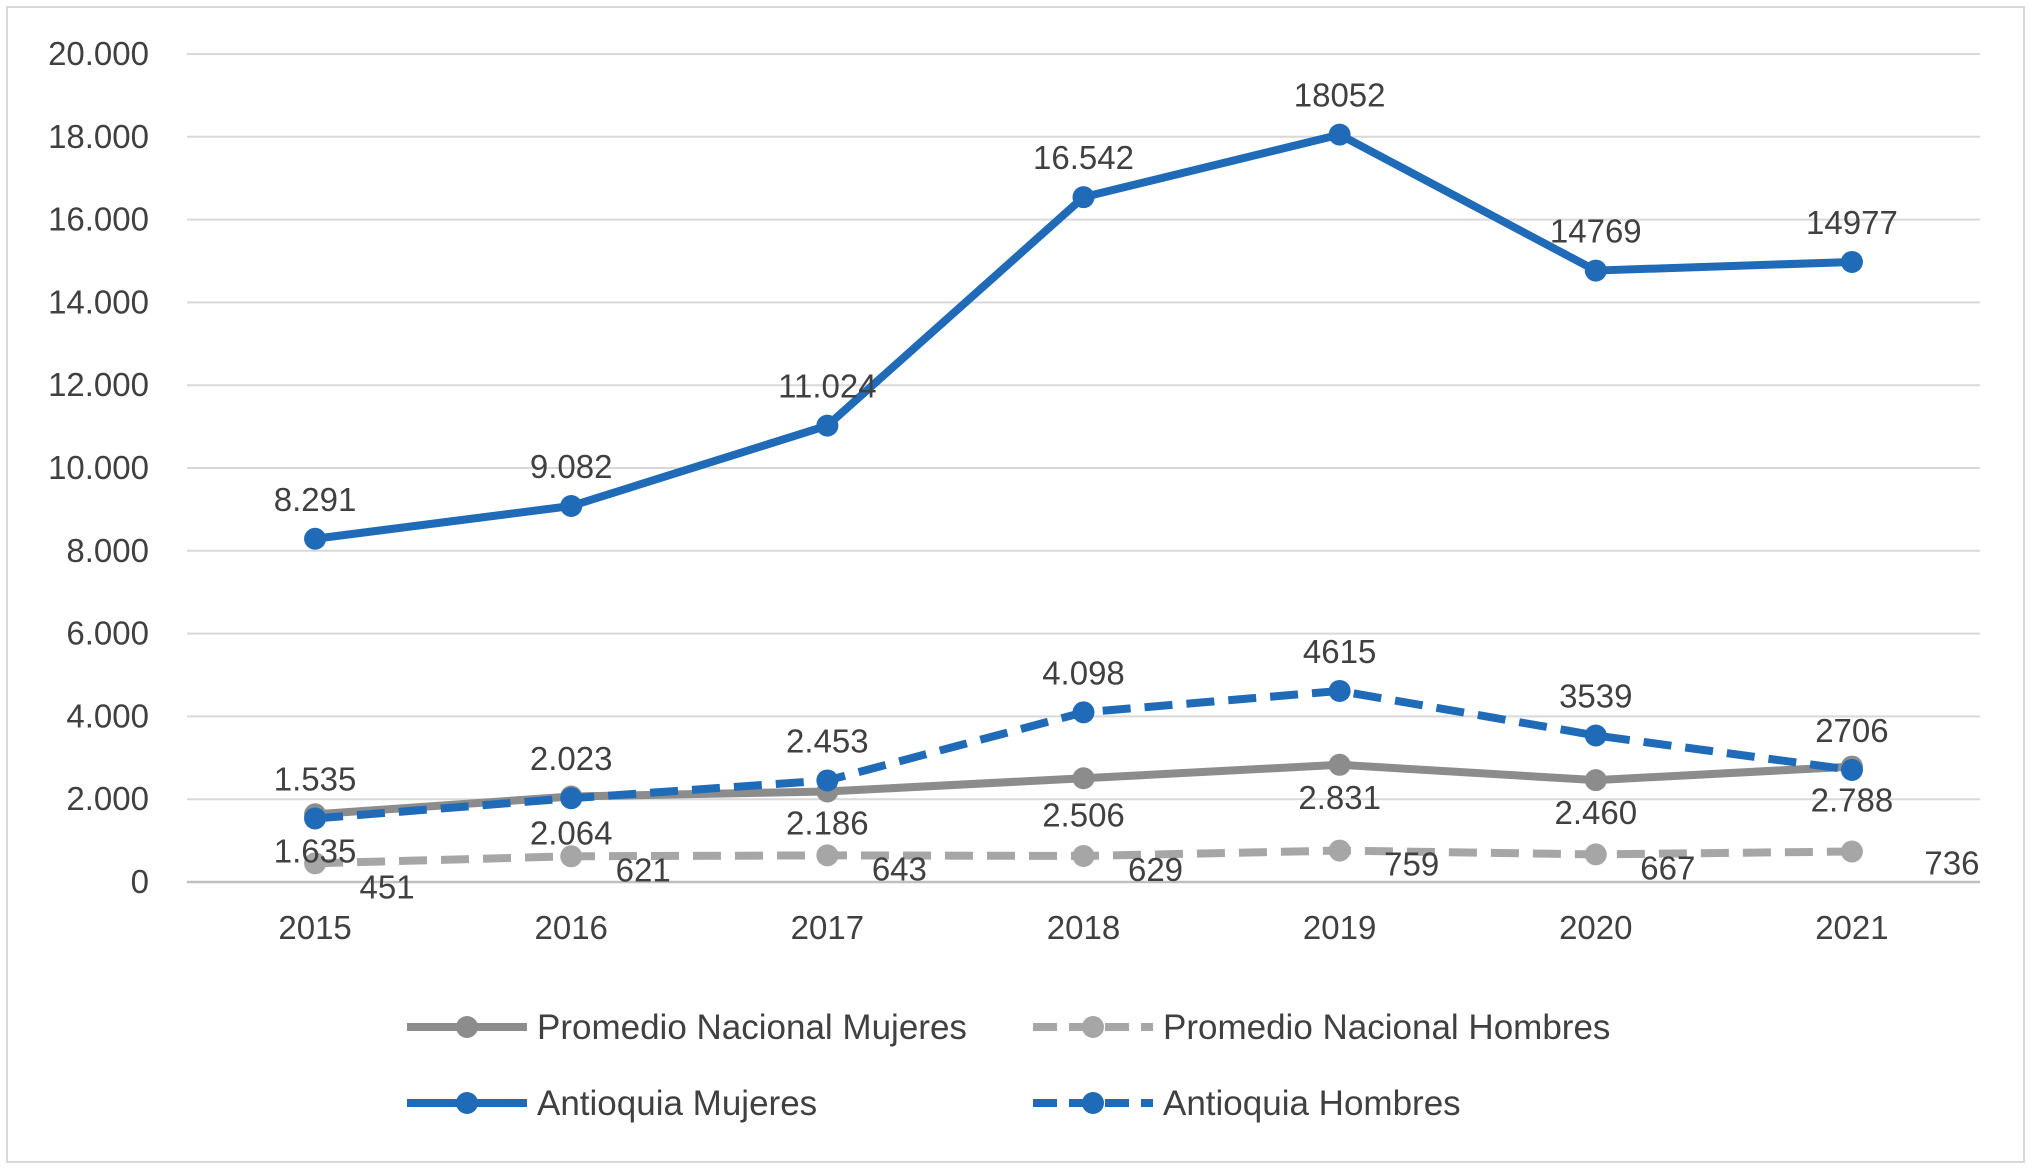 The image size is (2035, 1173). Describe the element at coordinates (752, 1027) in the screenshot. I see `legend-label: Promedio Nacional Mujeres` at that location.